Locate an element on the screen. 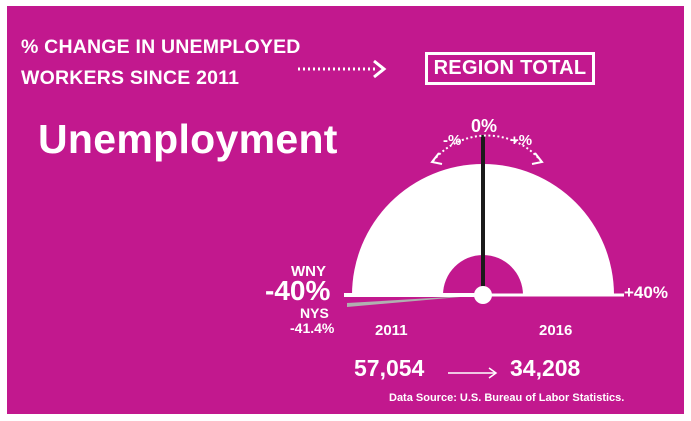 The width and height of the screenshot is (691, 421). arc-arrow-right is located at coordinates (537, 158).